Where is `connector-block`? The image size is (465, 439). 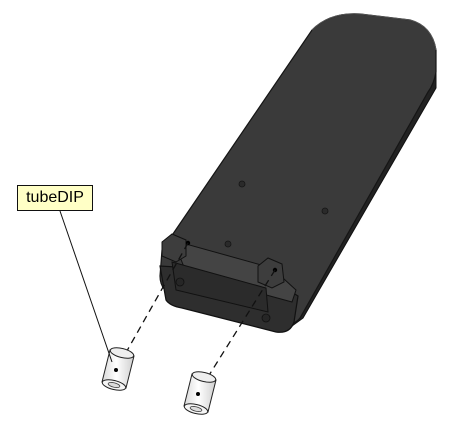 connector-block is located at coordinates (229, 283).